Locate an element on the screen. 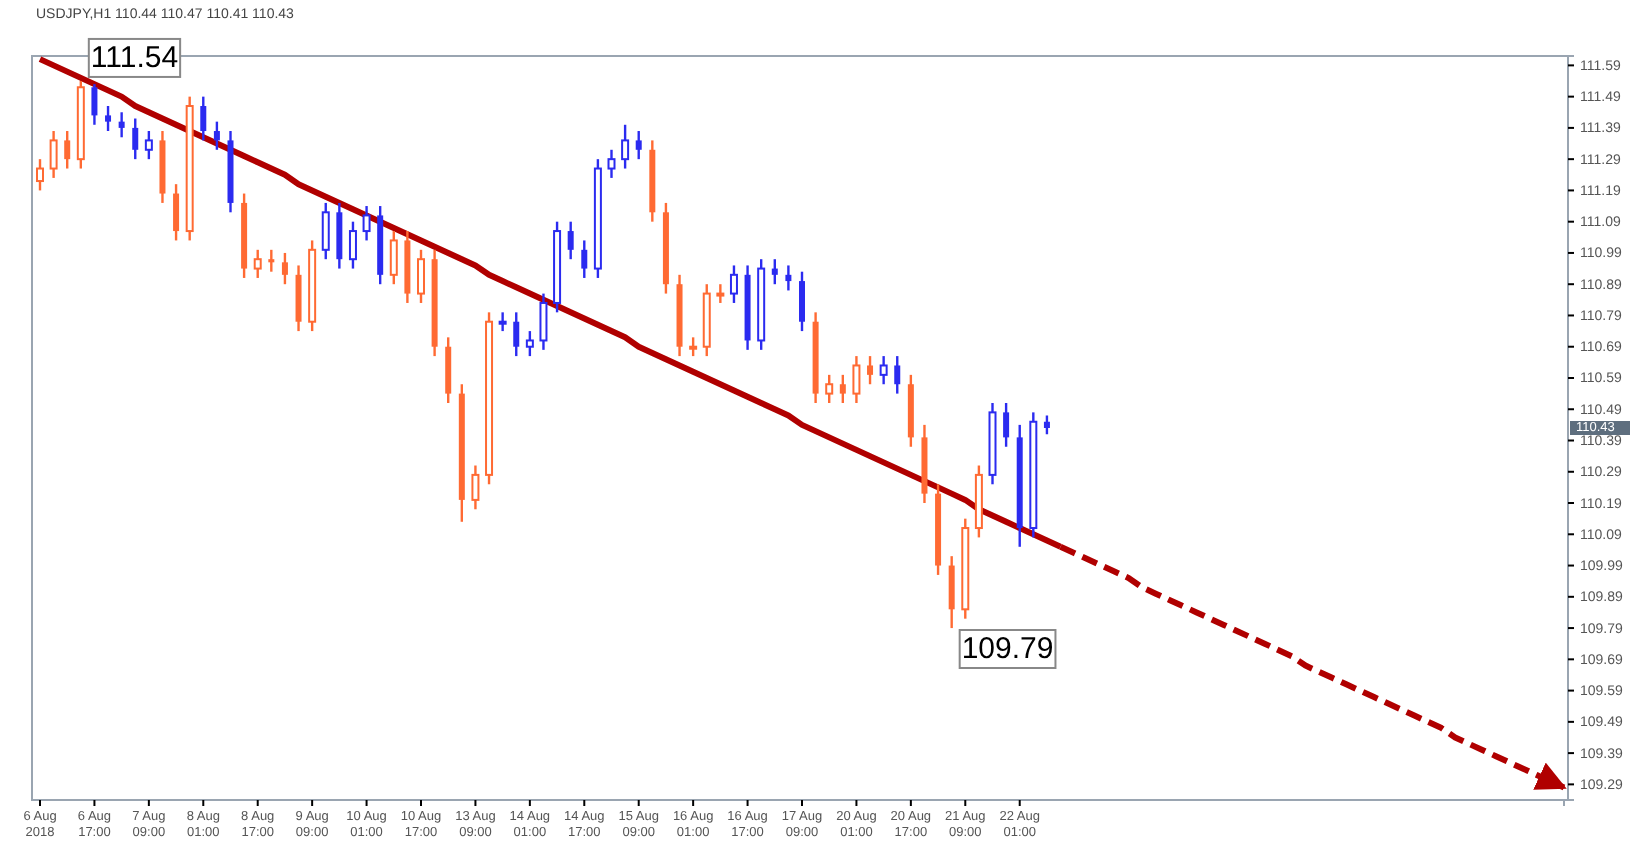 The image size is (1640, 852). label-box: 111.54 is located at coordinates (134, 57).